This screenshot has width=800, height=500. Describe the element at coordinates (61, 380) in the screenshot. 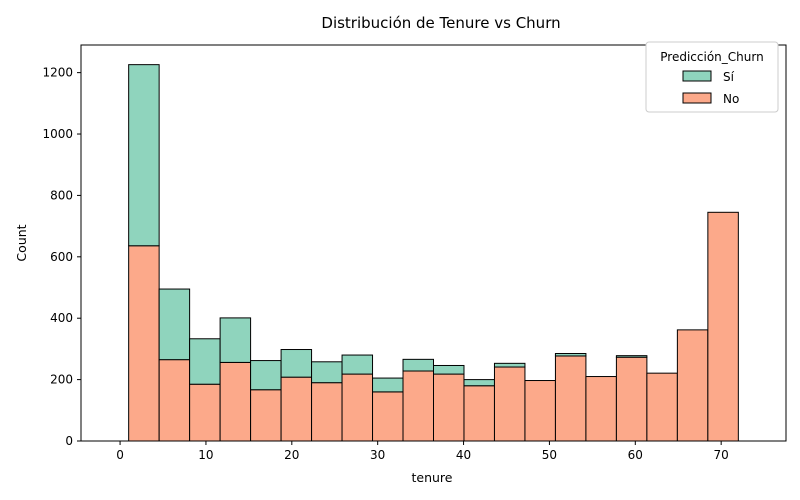

I see `y-tick-label: 200` at that location.